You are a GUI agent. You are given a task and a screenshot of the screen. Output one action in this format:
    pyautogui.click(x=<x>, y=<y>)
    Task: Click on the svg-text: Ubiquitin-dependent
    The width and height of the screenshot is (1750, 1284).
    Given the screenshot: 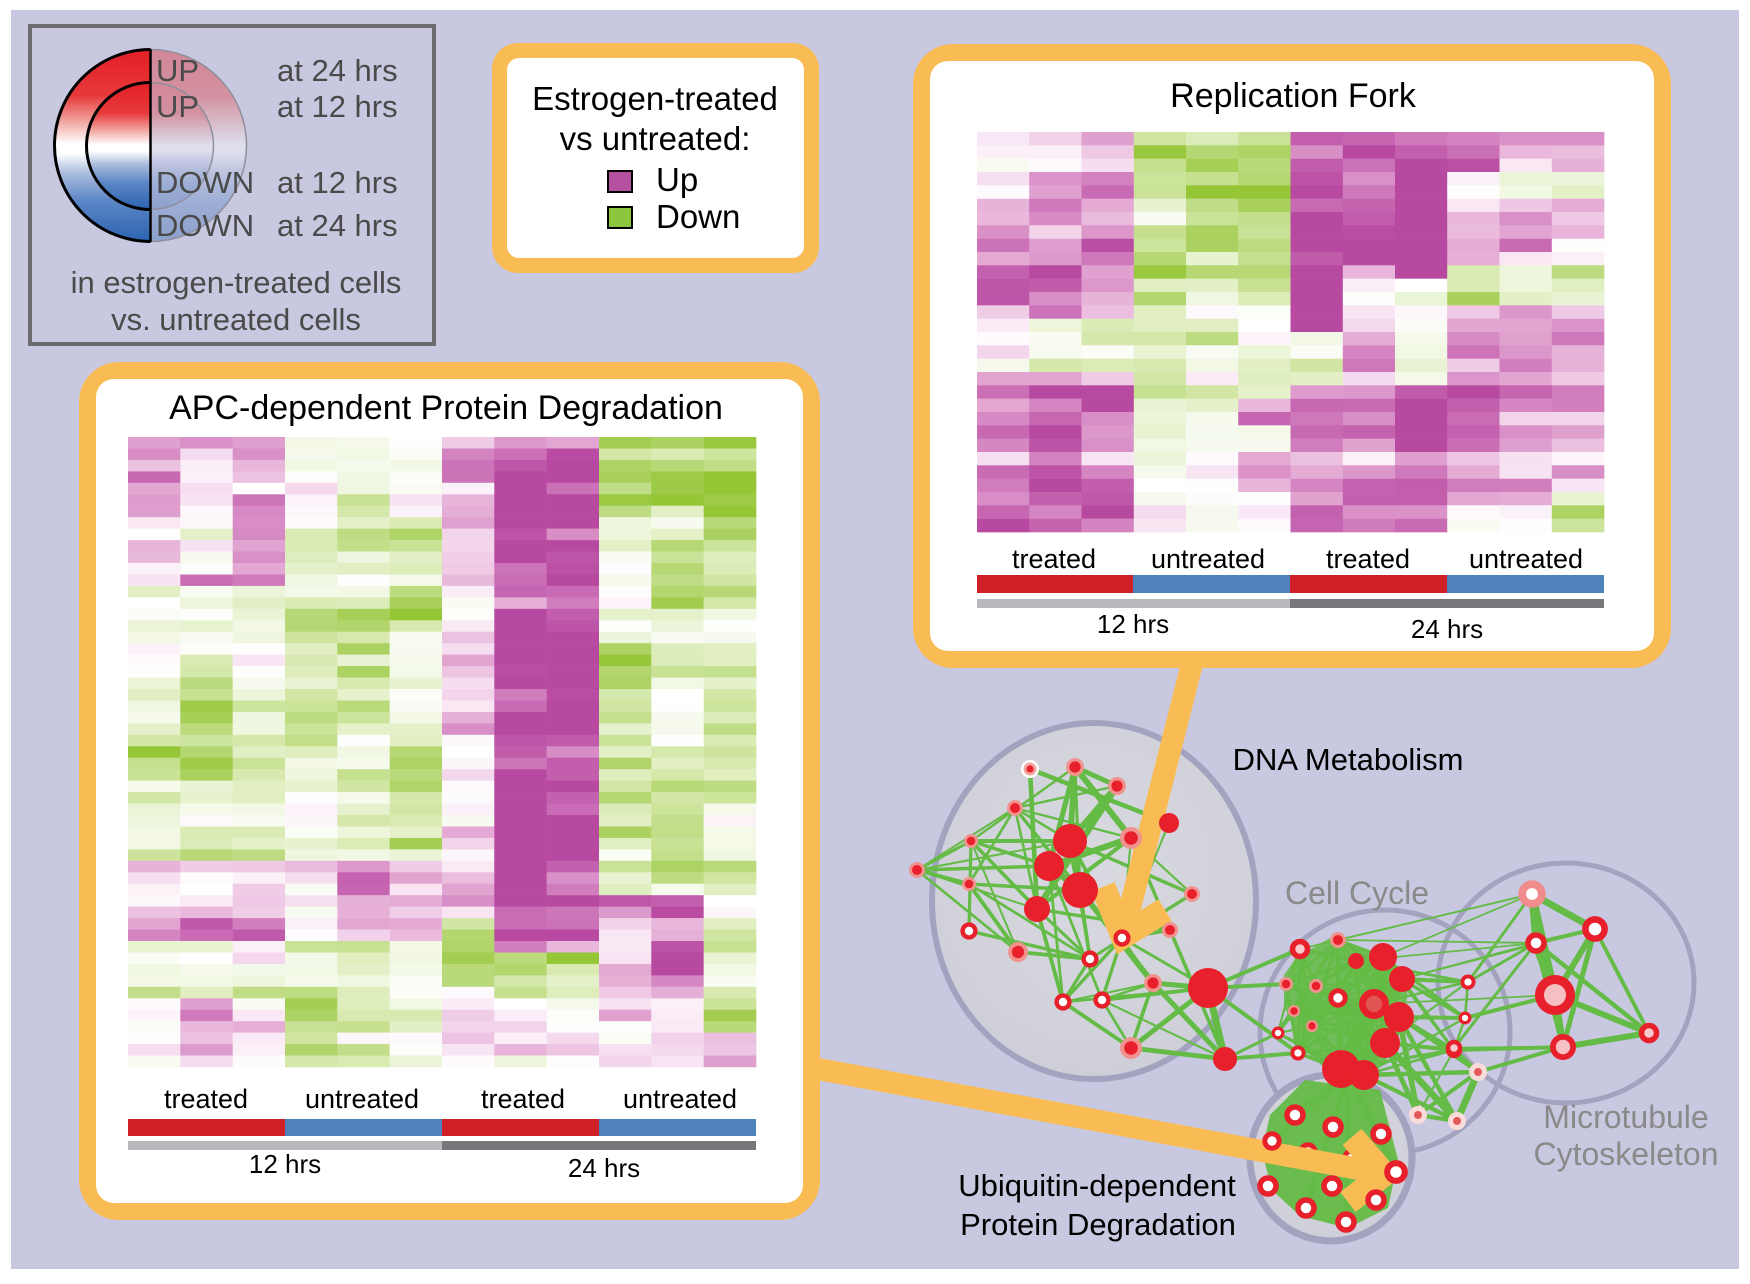 What is the action you would take?
    pyautogui.click(x=1097, y=1185)
    